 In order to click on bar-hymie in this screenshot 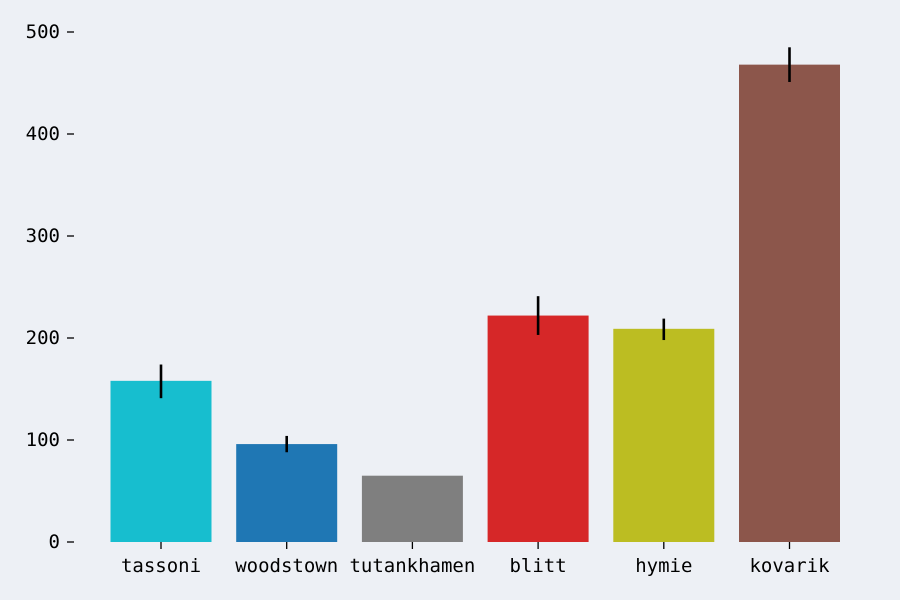, I will do `click(664, 435)`.